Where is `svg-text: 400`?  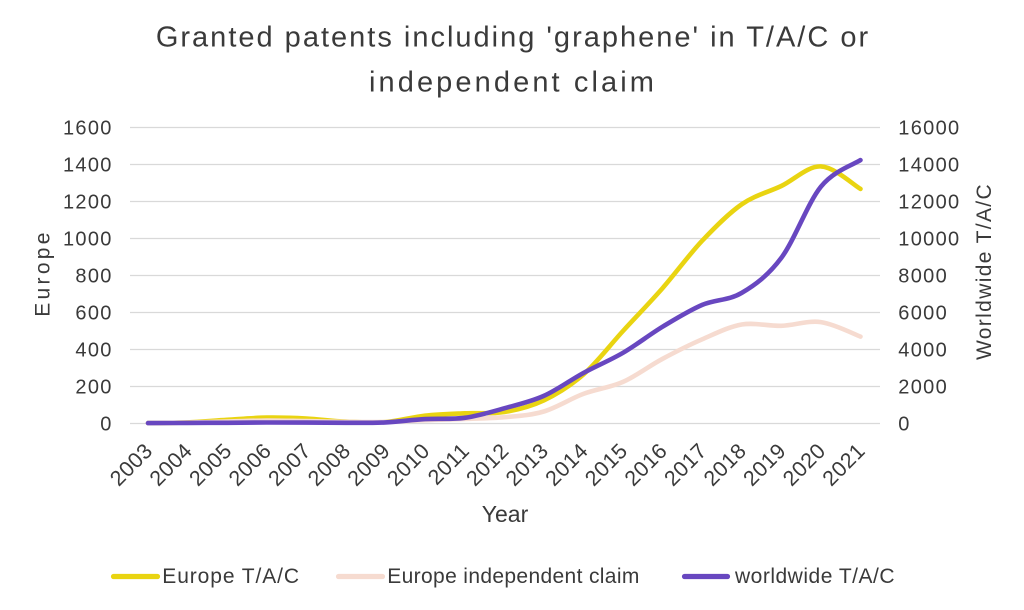
svg-text: 400 is located at coordinates (93, 351).